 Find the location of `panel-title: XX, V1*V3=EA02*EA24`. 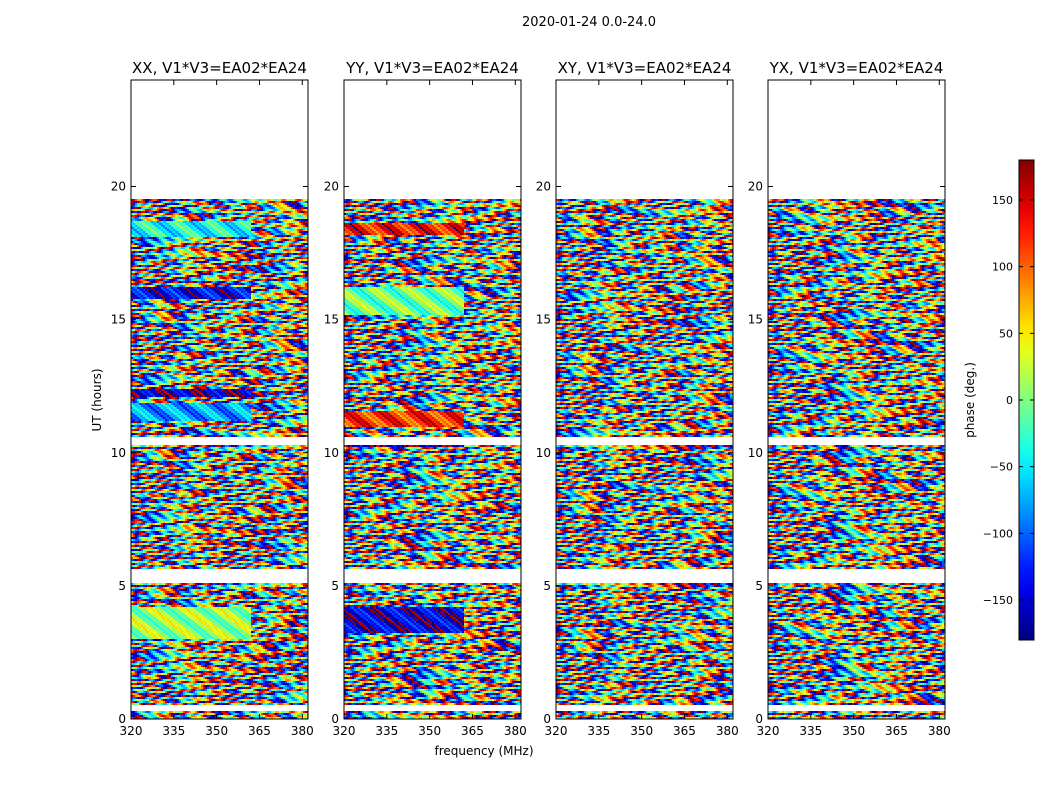

panel-title: XX, V1*V3=EA02*EA24 is located at coordinates (219, 68).